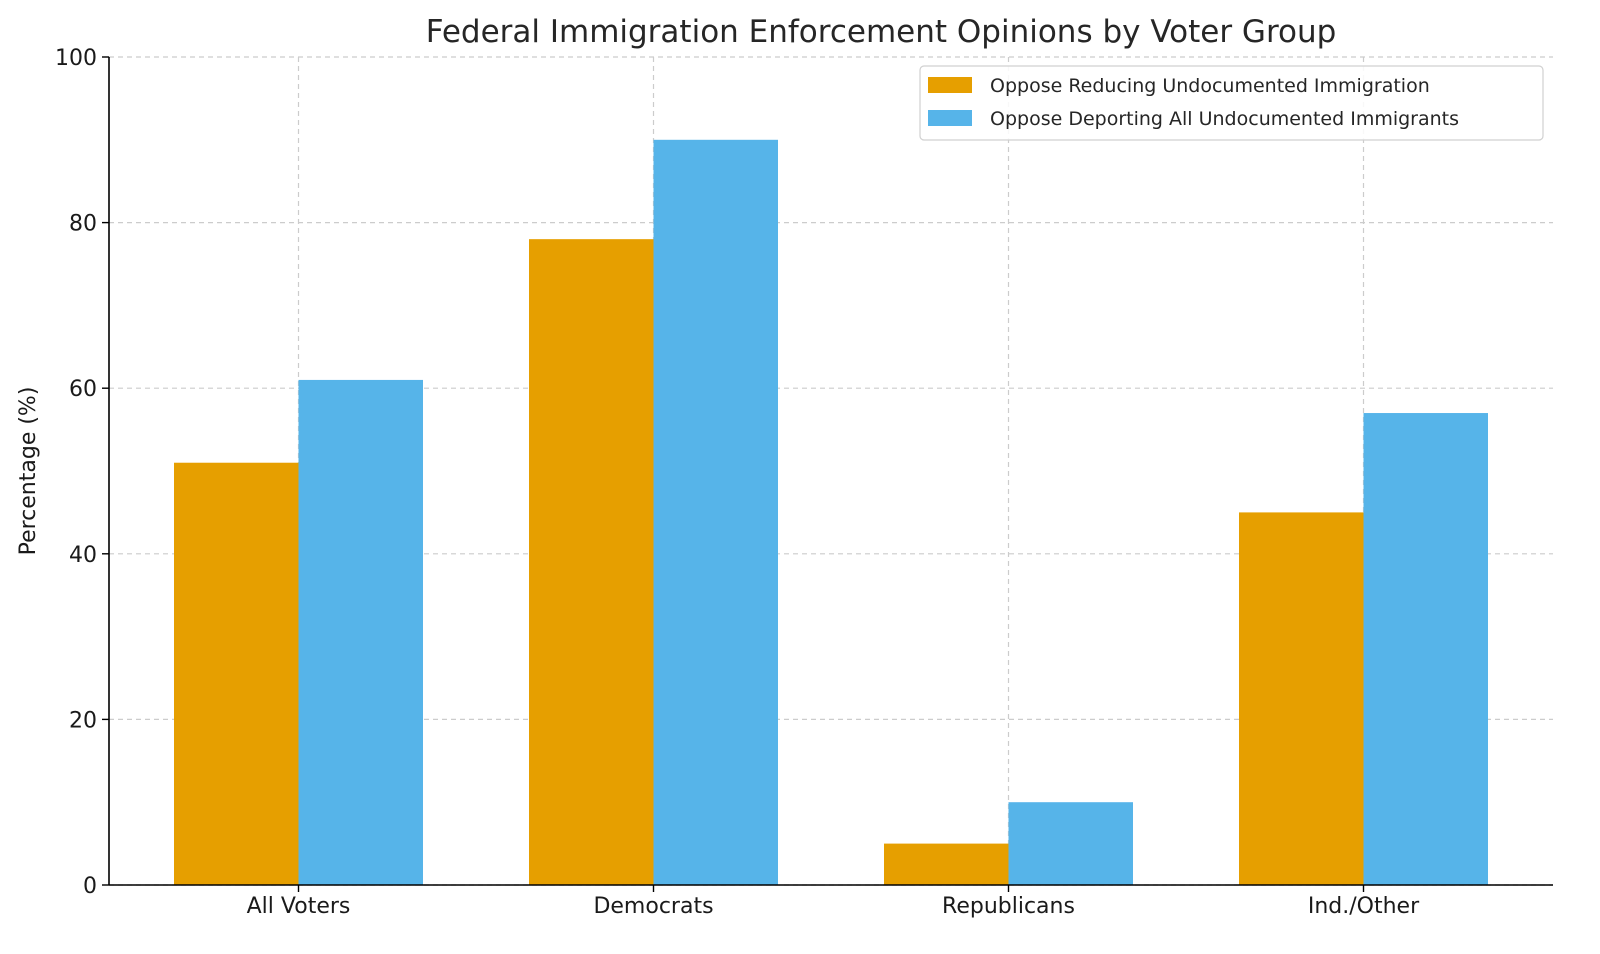  What do you see at coordinates (653, 906) in the screenshot?
I see `x-tick-label: Democrats` at bounding box center [653, 906].